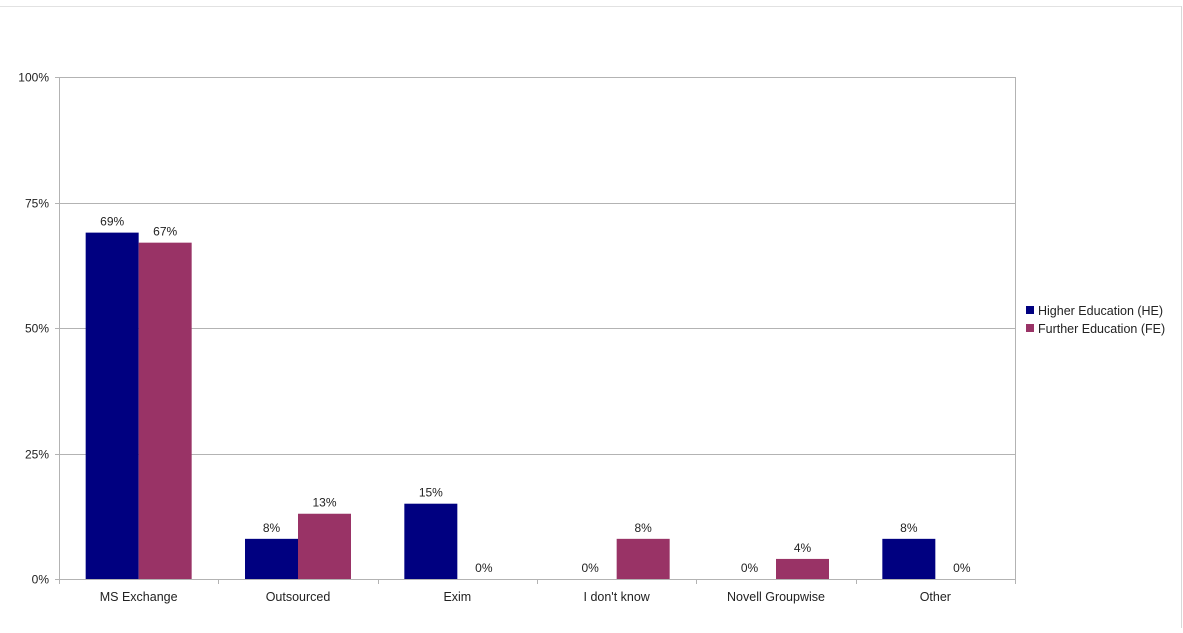 This screenshot has height=633, width=1183. What do you see at coordinates (37, 329) in the screenshot?
I see `y-tick-label: 50%` at bounding box center [37, 329].